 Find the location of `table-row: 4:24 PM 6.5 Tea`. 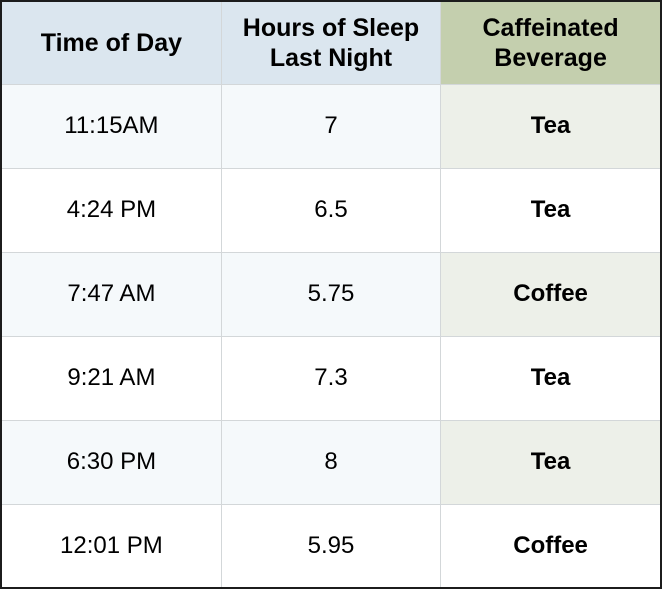

table-row: 4:24 PM 6.5 Tea is located at coordinates (331, 210).